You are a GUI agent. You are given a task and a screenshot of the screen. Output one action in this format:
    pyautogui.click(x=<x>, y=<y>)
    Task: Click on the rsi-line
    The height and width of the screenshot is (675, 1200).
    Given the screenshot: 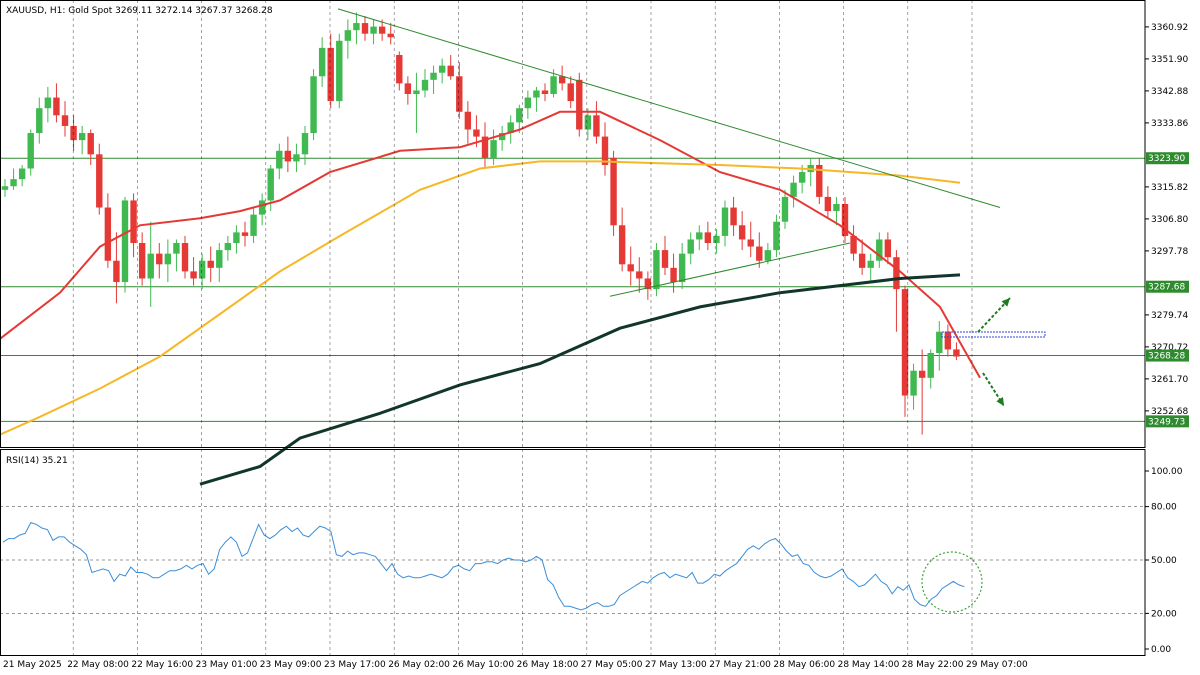 What is the action you would take?
    pyautogui.click(x=483, y=566)
    